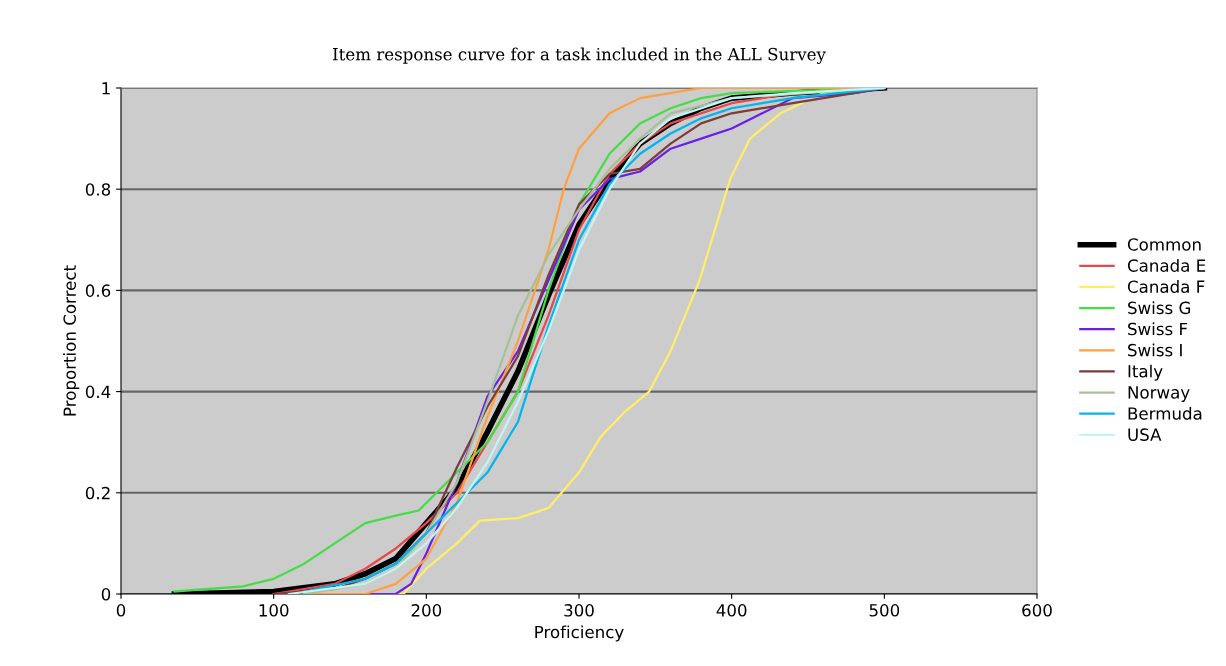 This screenshot has height=666, width=1226. What do you see at coordinates (1158, 329) in the screenshot?
I see `legend-label: Swiss F` at bounding box center [1158, 329].